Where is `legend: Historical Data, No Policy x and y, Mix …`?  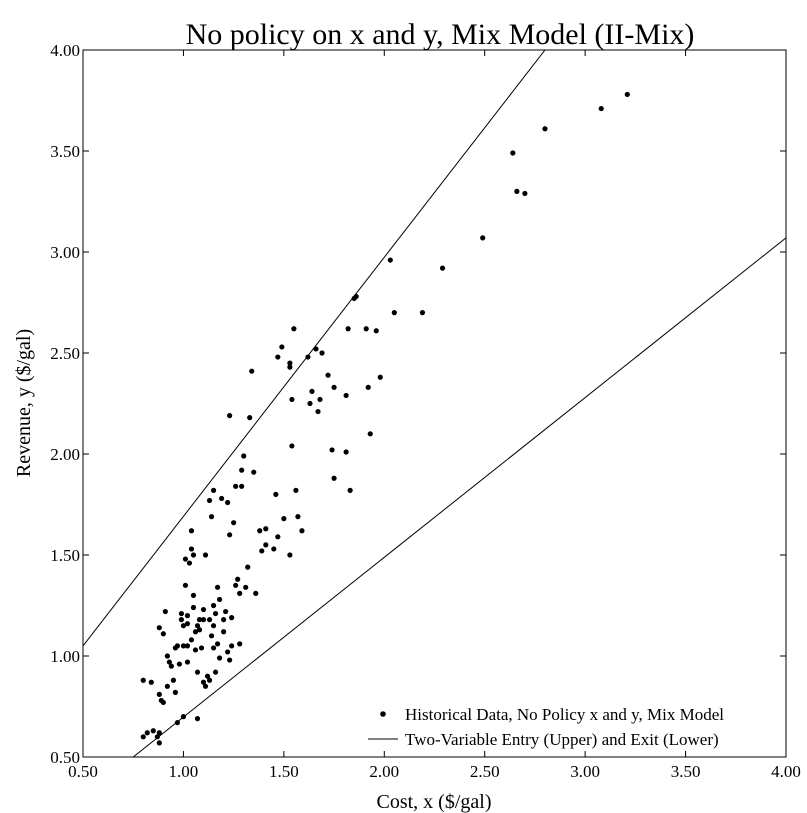
legend: Historical Data, No Policy x and y, Mix … is located at coordinates (546, 727).